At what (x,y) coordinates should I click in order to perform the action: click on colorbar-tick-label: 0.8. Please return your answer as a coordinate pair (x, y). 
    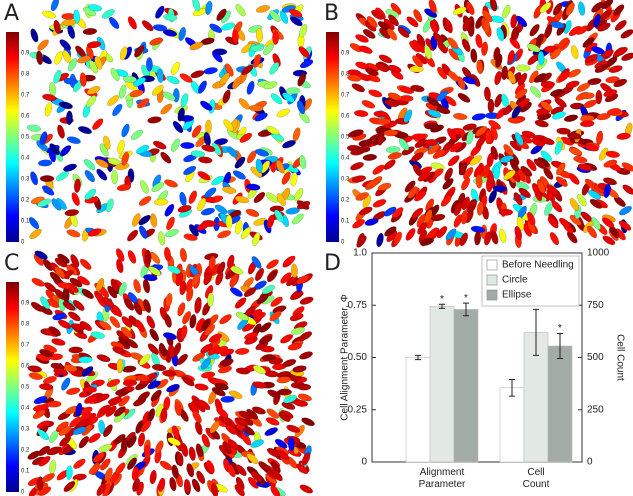
    Looking at the image, I should click on (25, 75).